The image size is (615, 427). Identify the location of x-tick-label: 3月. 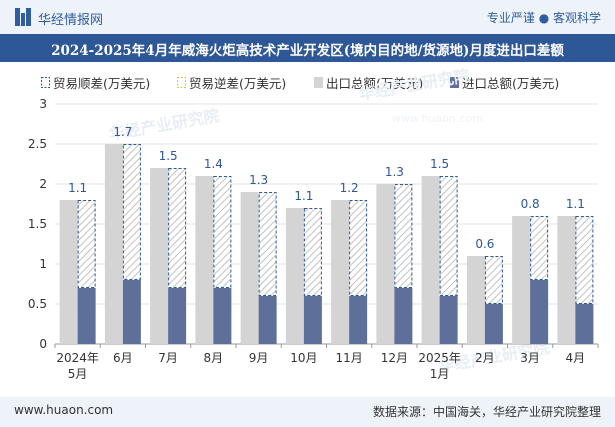
(530, 358).